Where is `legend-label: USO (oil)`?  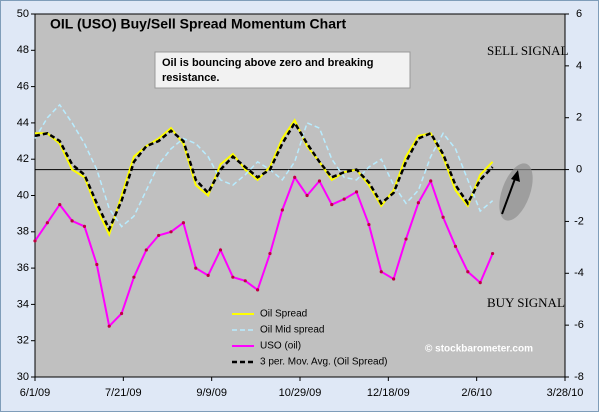 legend-label: USO (oil) is located at coordinates (280, 346).